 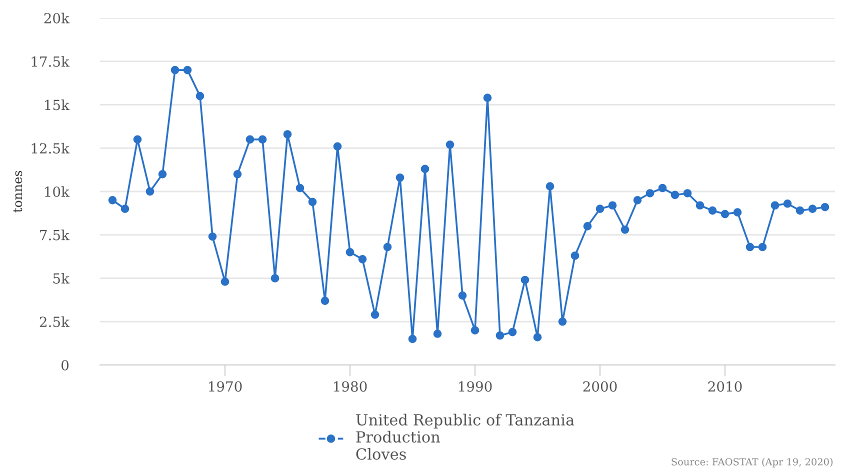 What do you see at coordinates (61, 278) in the screenshot?
I see `y-tick-label: 5k` at bounding box center [61, 278].